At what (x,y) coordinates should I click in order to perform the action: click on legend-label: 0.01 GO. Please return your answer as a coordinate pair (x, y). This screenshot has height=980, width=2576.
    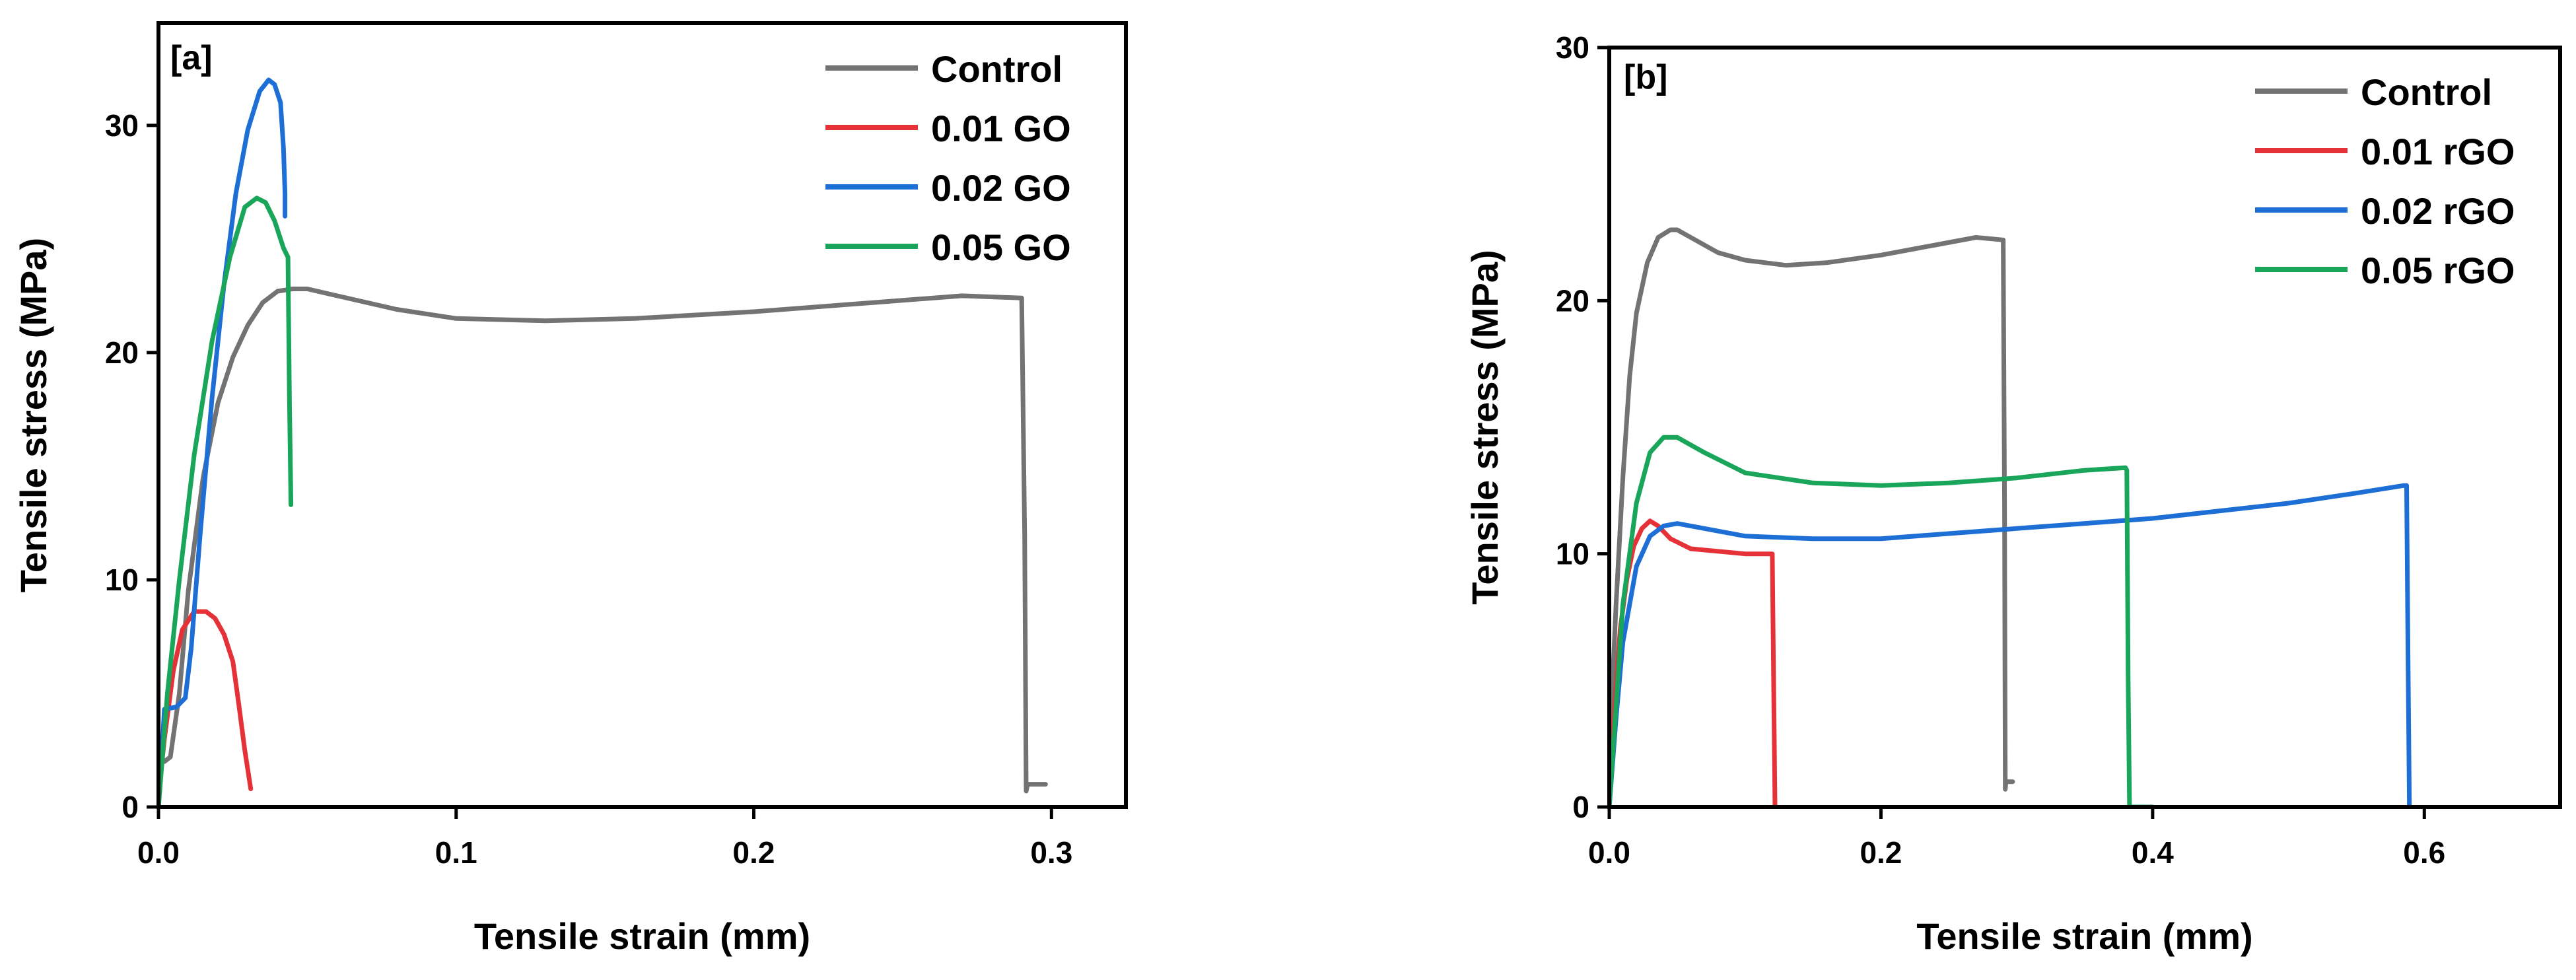
    Looking at the image, I should click on (1001, 128).